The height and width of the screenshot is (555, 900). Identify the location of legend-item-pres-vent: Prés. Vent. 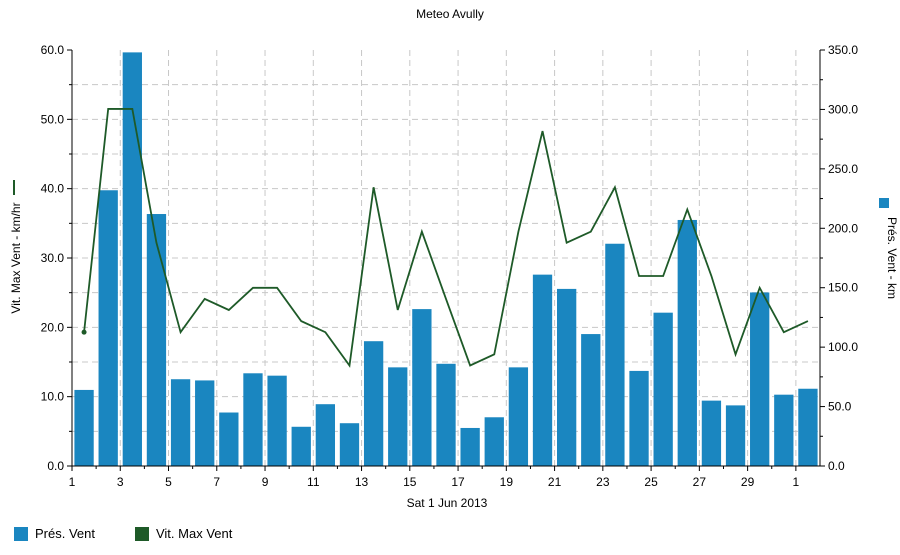
(54, 533).